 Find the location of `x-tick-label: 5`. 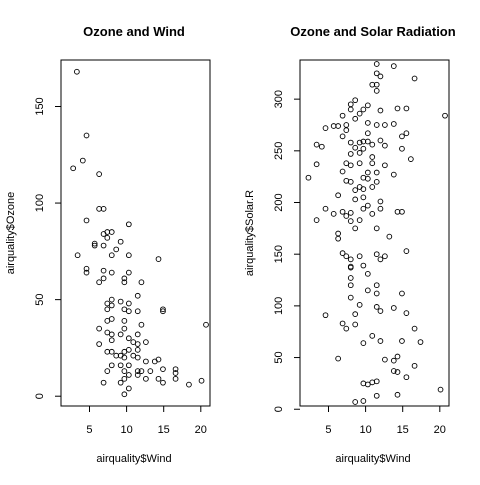

x-tick-label: 5 is located at coordinates (328, 430).